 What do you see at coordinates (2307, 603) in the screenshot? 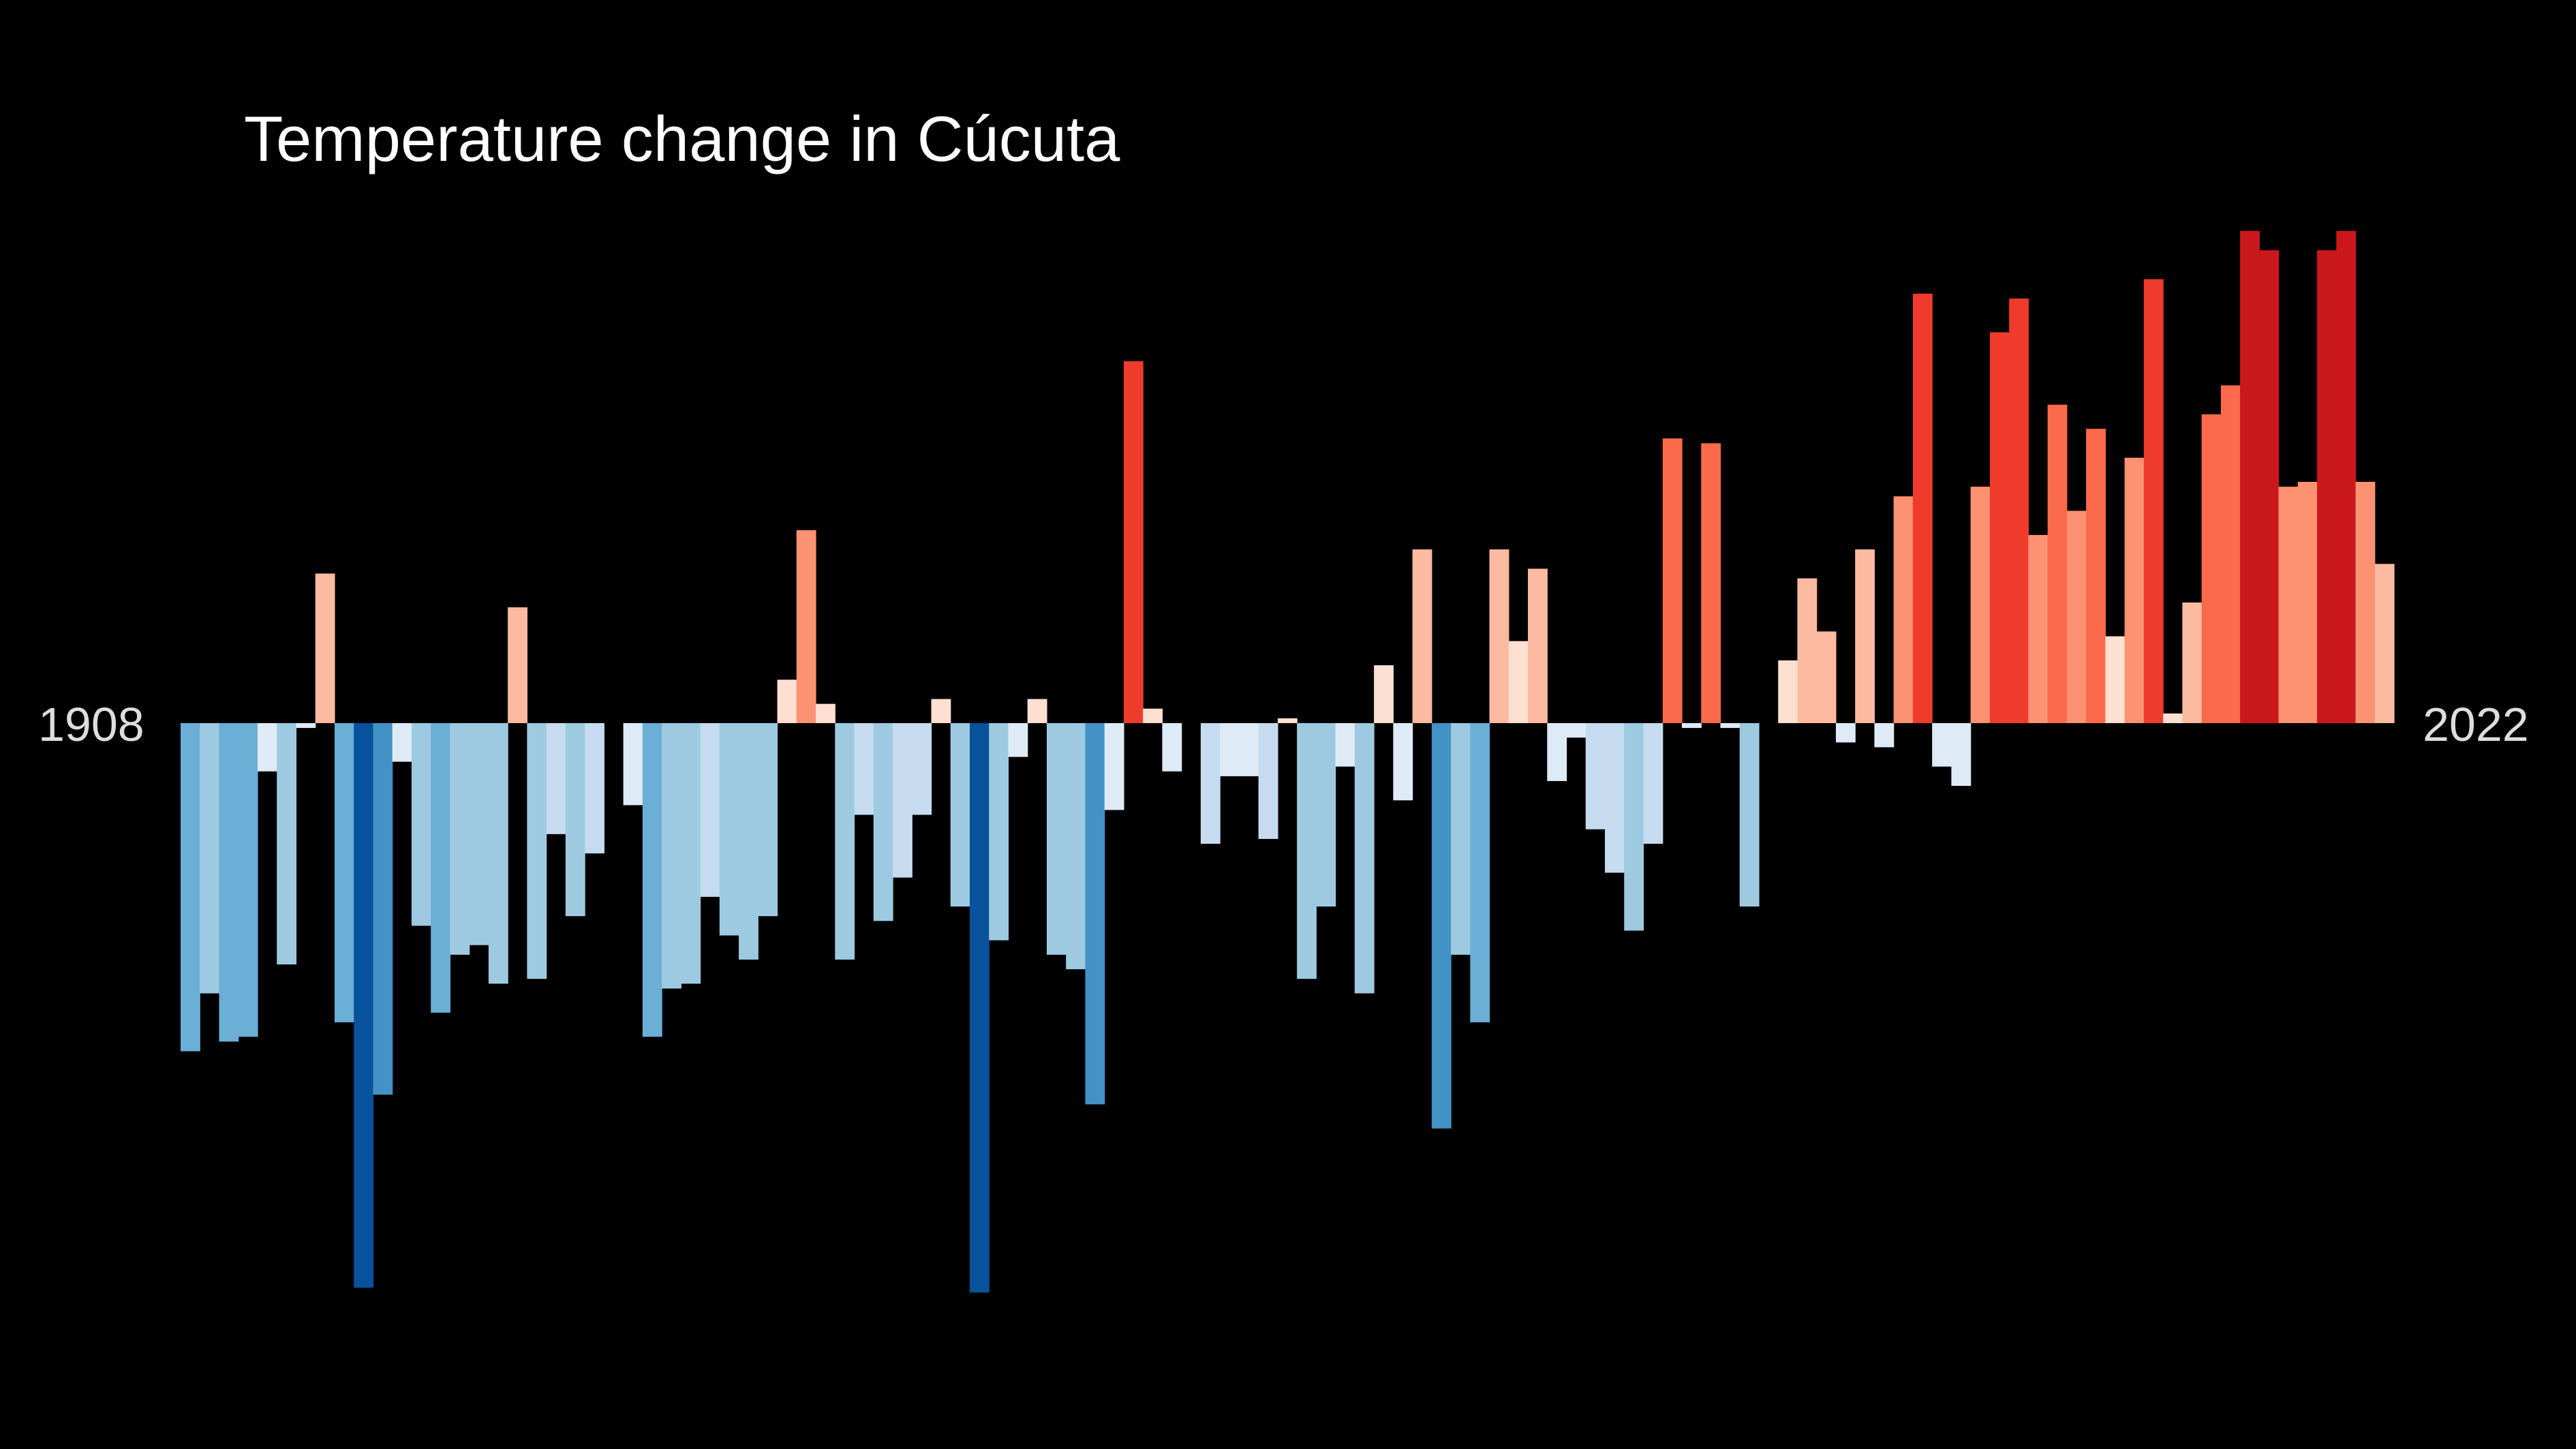
I see `bar-2018` at bounding box center [2307, 603].